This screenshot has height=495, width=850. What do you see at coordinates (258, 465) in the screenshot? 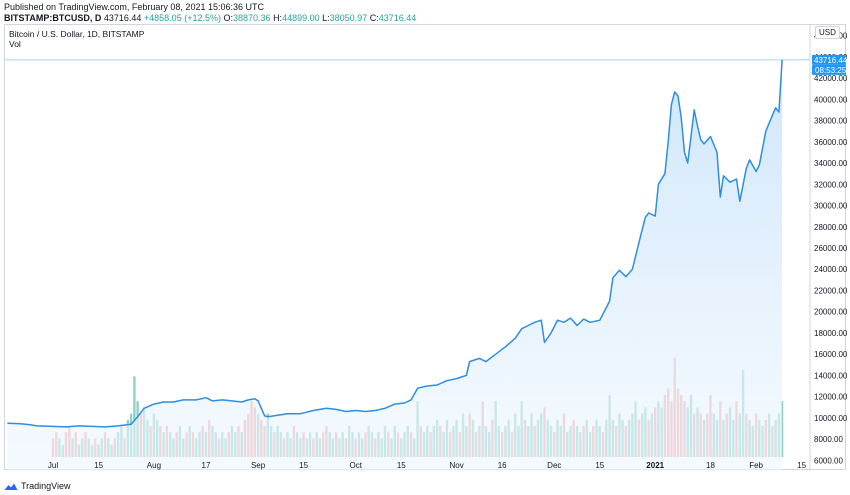
I see `x-tick-label: Sep` at bounding box center [258, 465].